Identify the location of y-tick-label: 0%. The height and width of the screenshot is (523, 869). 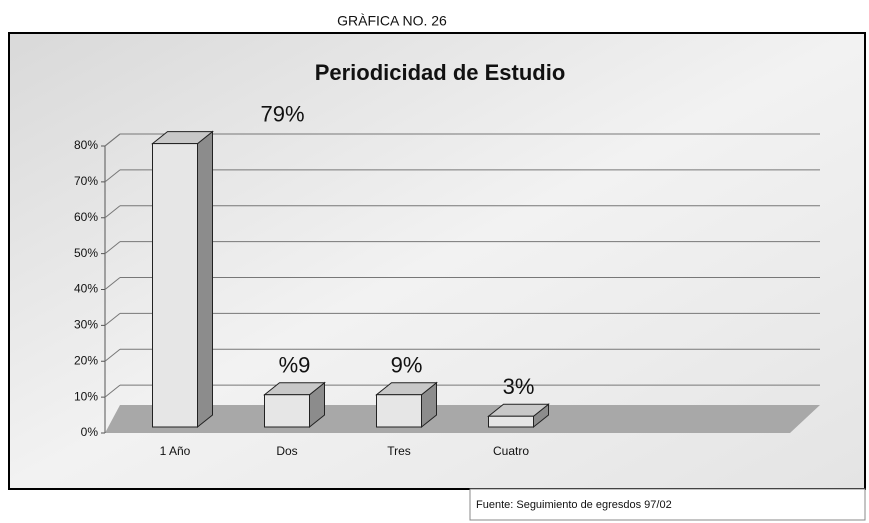
(90, 432).